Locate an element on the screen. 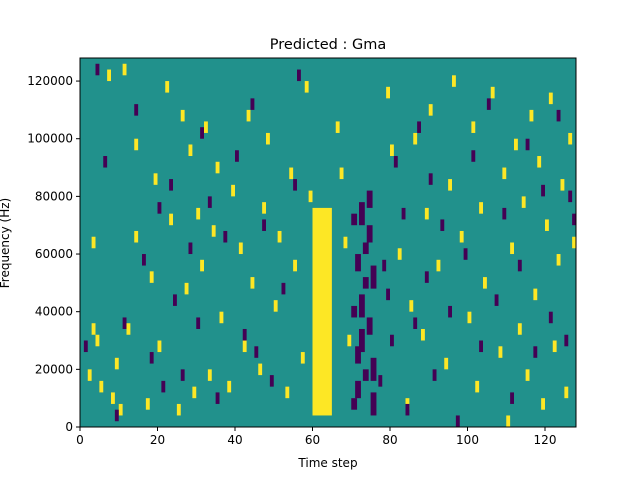 The height and width of the screenshot is (484, 640). x-tick-label: 80 is located at coordinates (389, 440).